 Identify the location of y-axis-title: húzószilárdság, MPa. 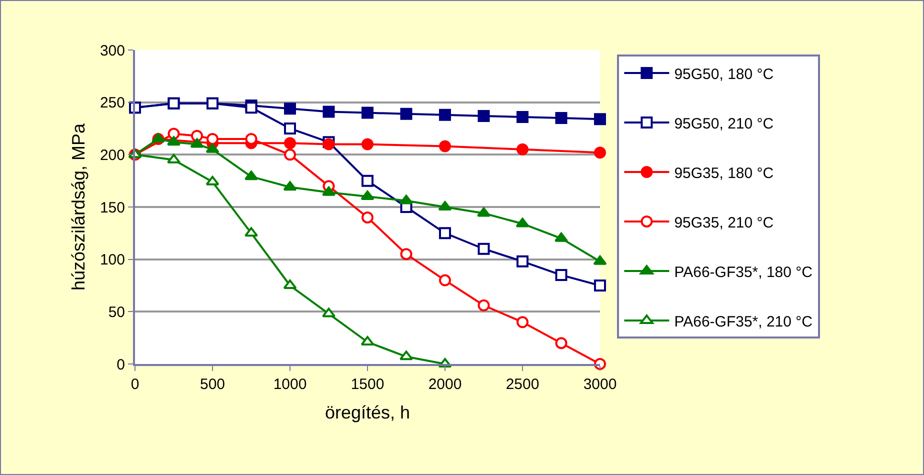
(78, 206).